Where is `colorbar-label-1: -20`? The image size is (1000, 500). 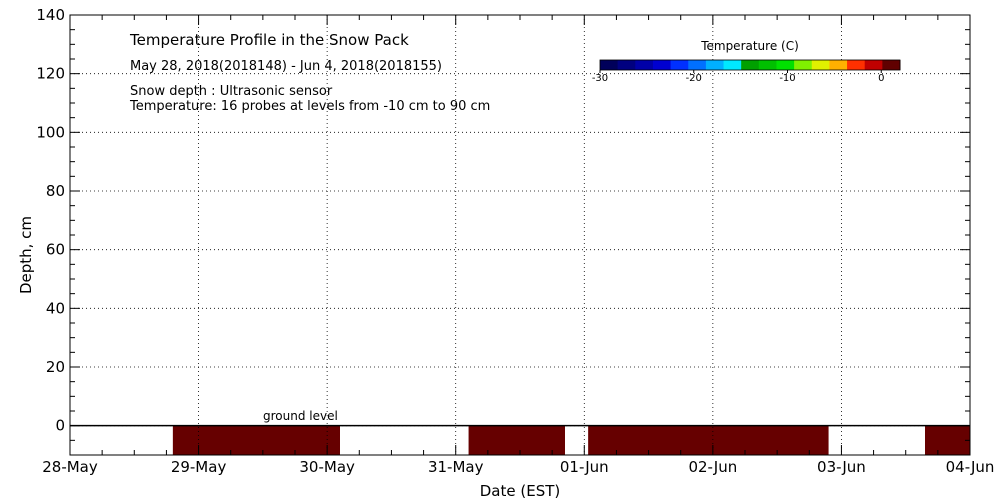 colorbar-label-1: -20 is located at coordinates (694, 78).